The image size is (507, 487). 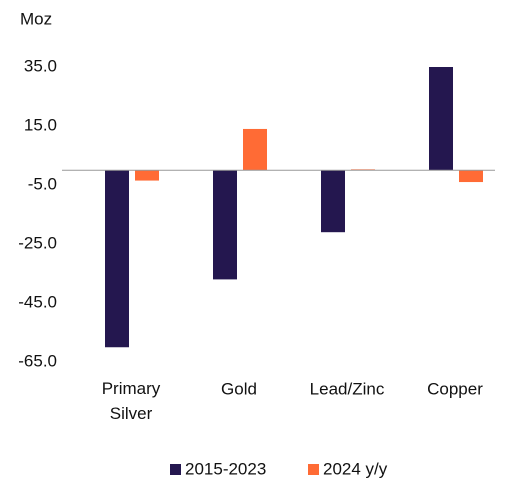 What do you see at coordinates (37, 360) in the screenshot?
I see `y-tick-label: -65.0` at bounding box center [37, 360].